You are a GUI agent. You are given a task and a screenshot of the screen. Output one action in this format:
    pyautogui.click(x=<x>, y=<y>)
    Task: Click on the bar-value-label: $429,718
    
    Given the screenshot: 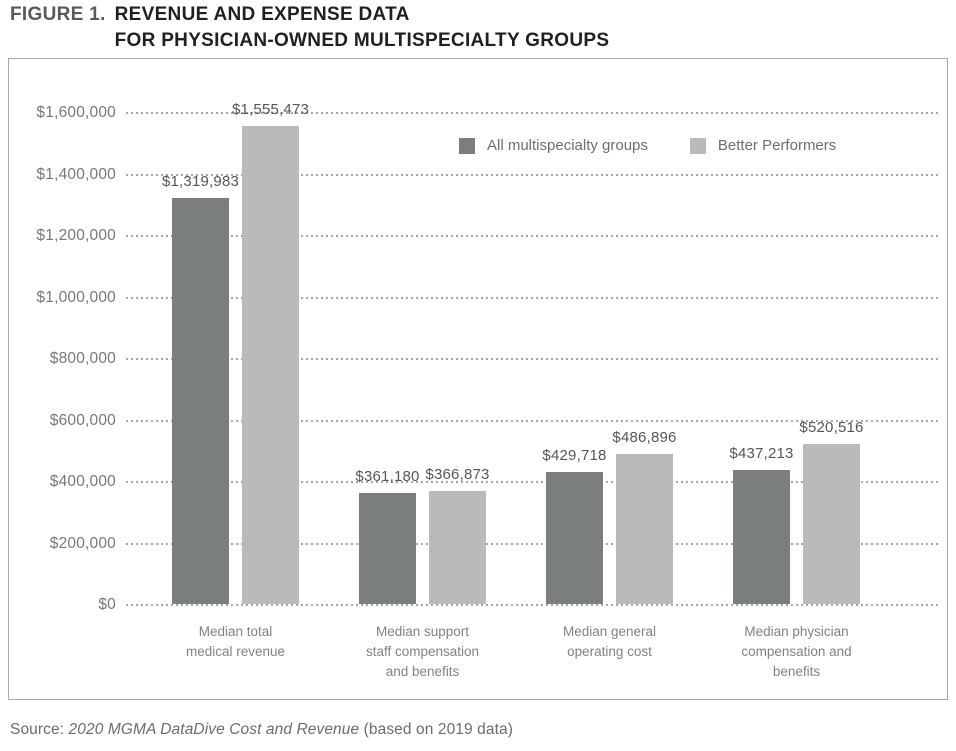 What is the action you would take?
    pyautogui.click(x=574, y=455)
    